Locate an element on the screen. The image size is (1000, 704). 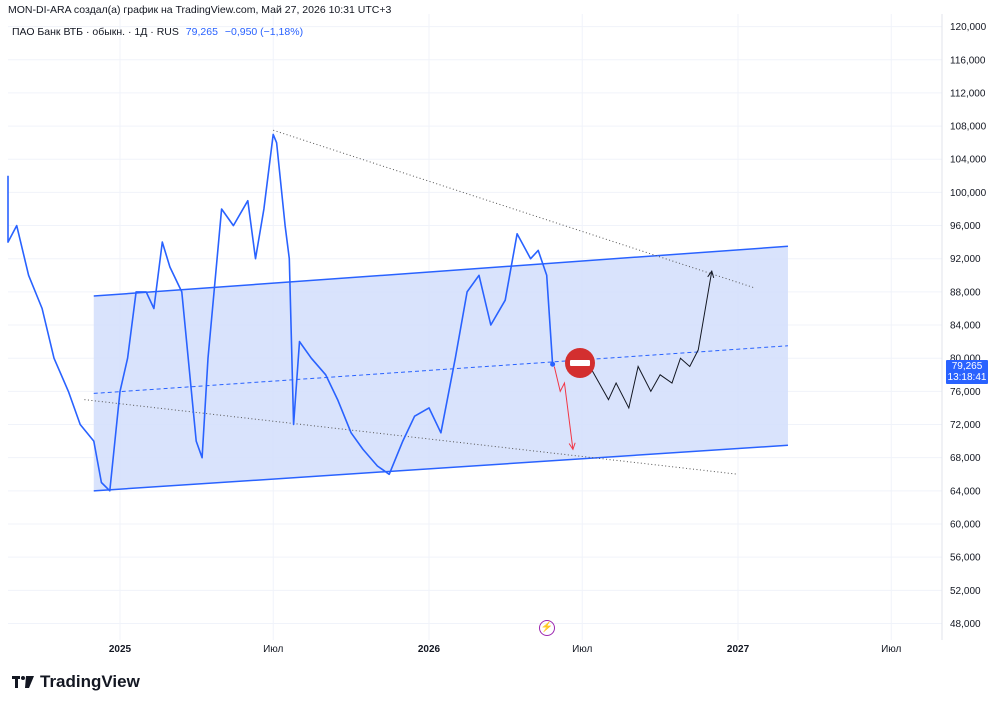
x-tick-label: 2027 is located at coordinates (738, 649).